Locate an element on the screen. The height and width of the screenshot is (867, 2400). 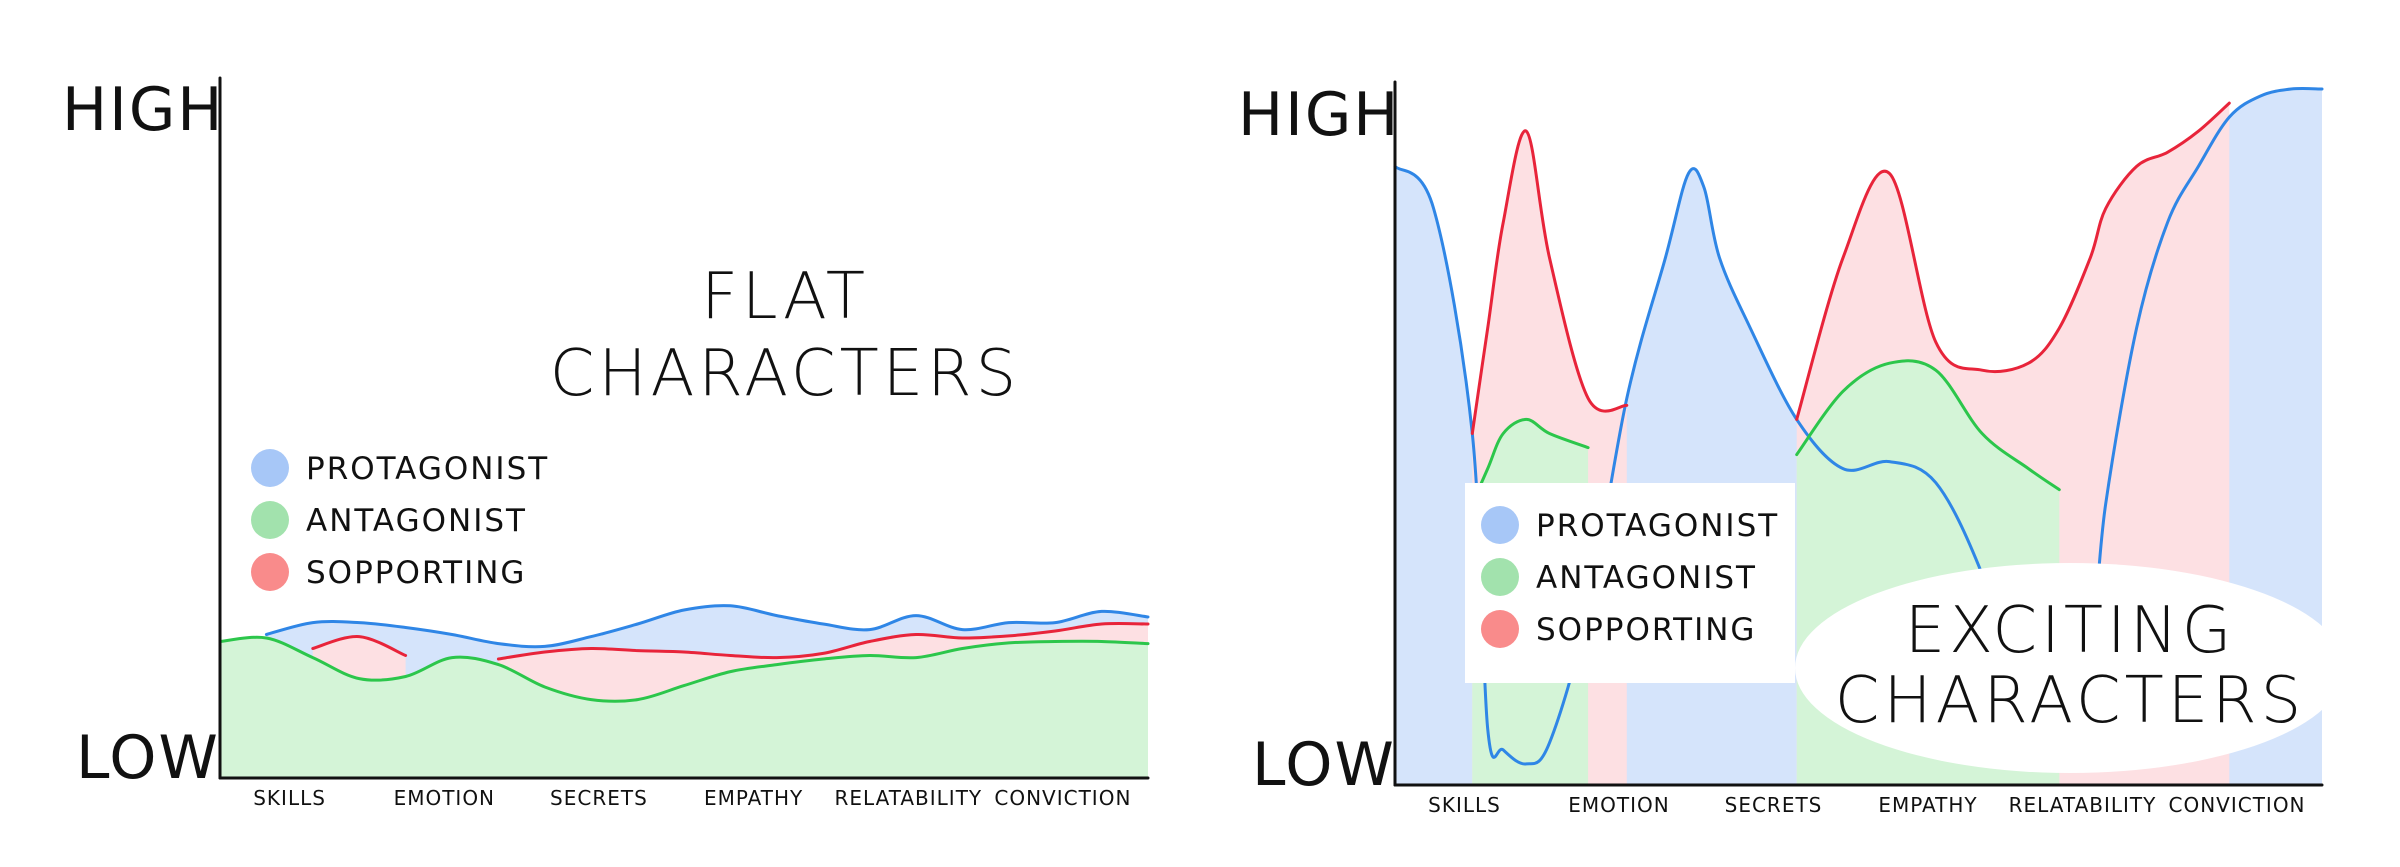
area-antagonist is located at coordinates (684, 707).